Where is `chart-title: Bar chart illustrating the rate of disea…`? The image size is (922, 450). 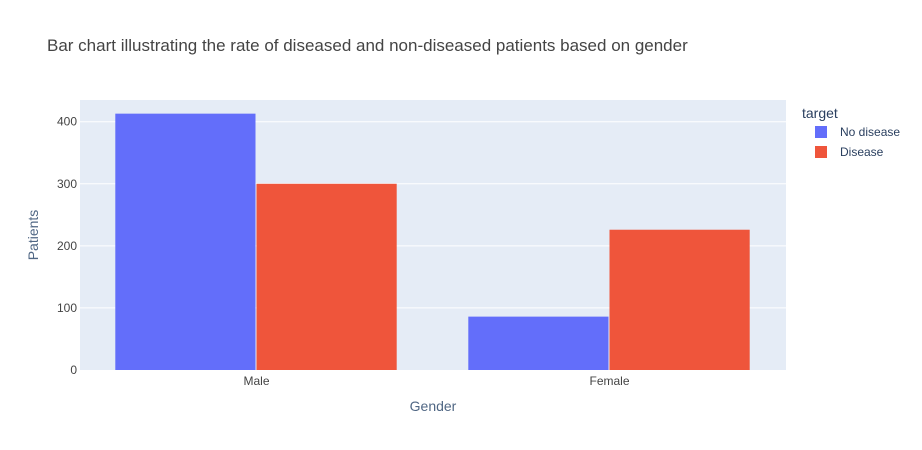
chart-title: Bar chart illustrating the rate of disea… is located at coordinates (367, 45).